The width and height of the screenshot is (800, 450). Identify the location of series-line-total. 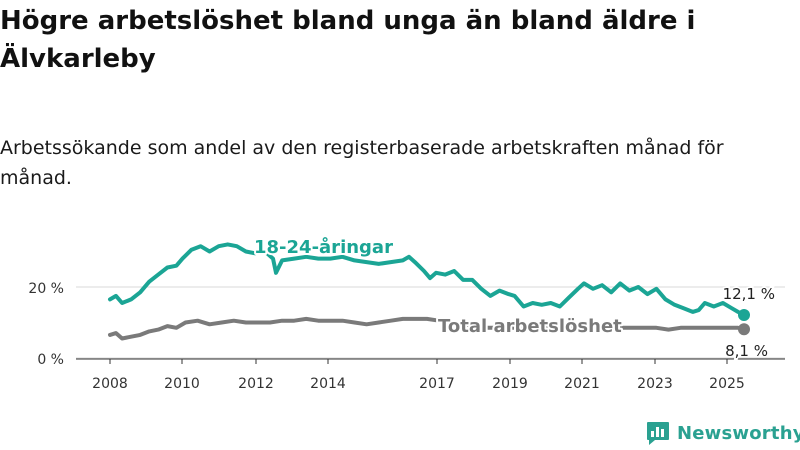
(427, 328).